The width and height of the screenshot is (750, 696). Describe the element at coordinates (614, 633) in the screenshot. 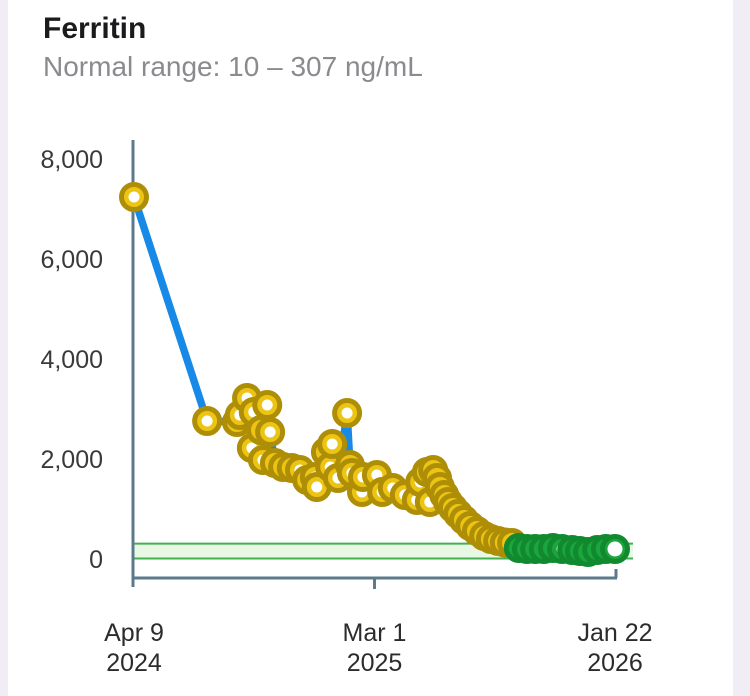

I see `x-tick-label-month: Jan 22` at that location.